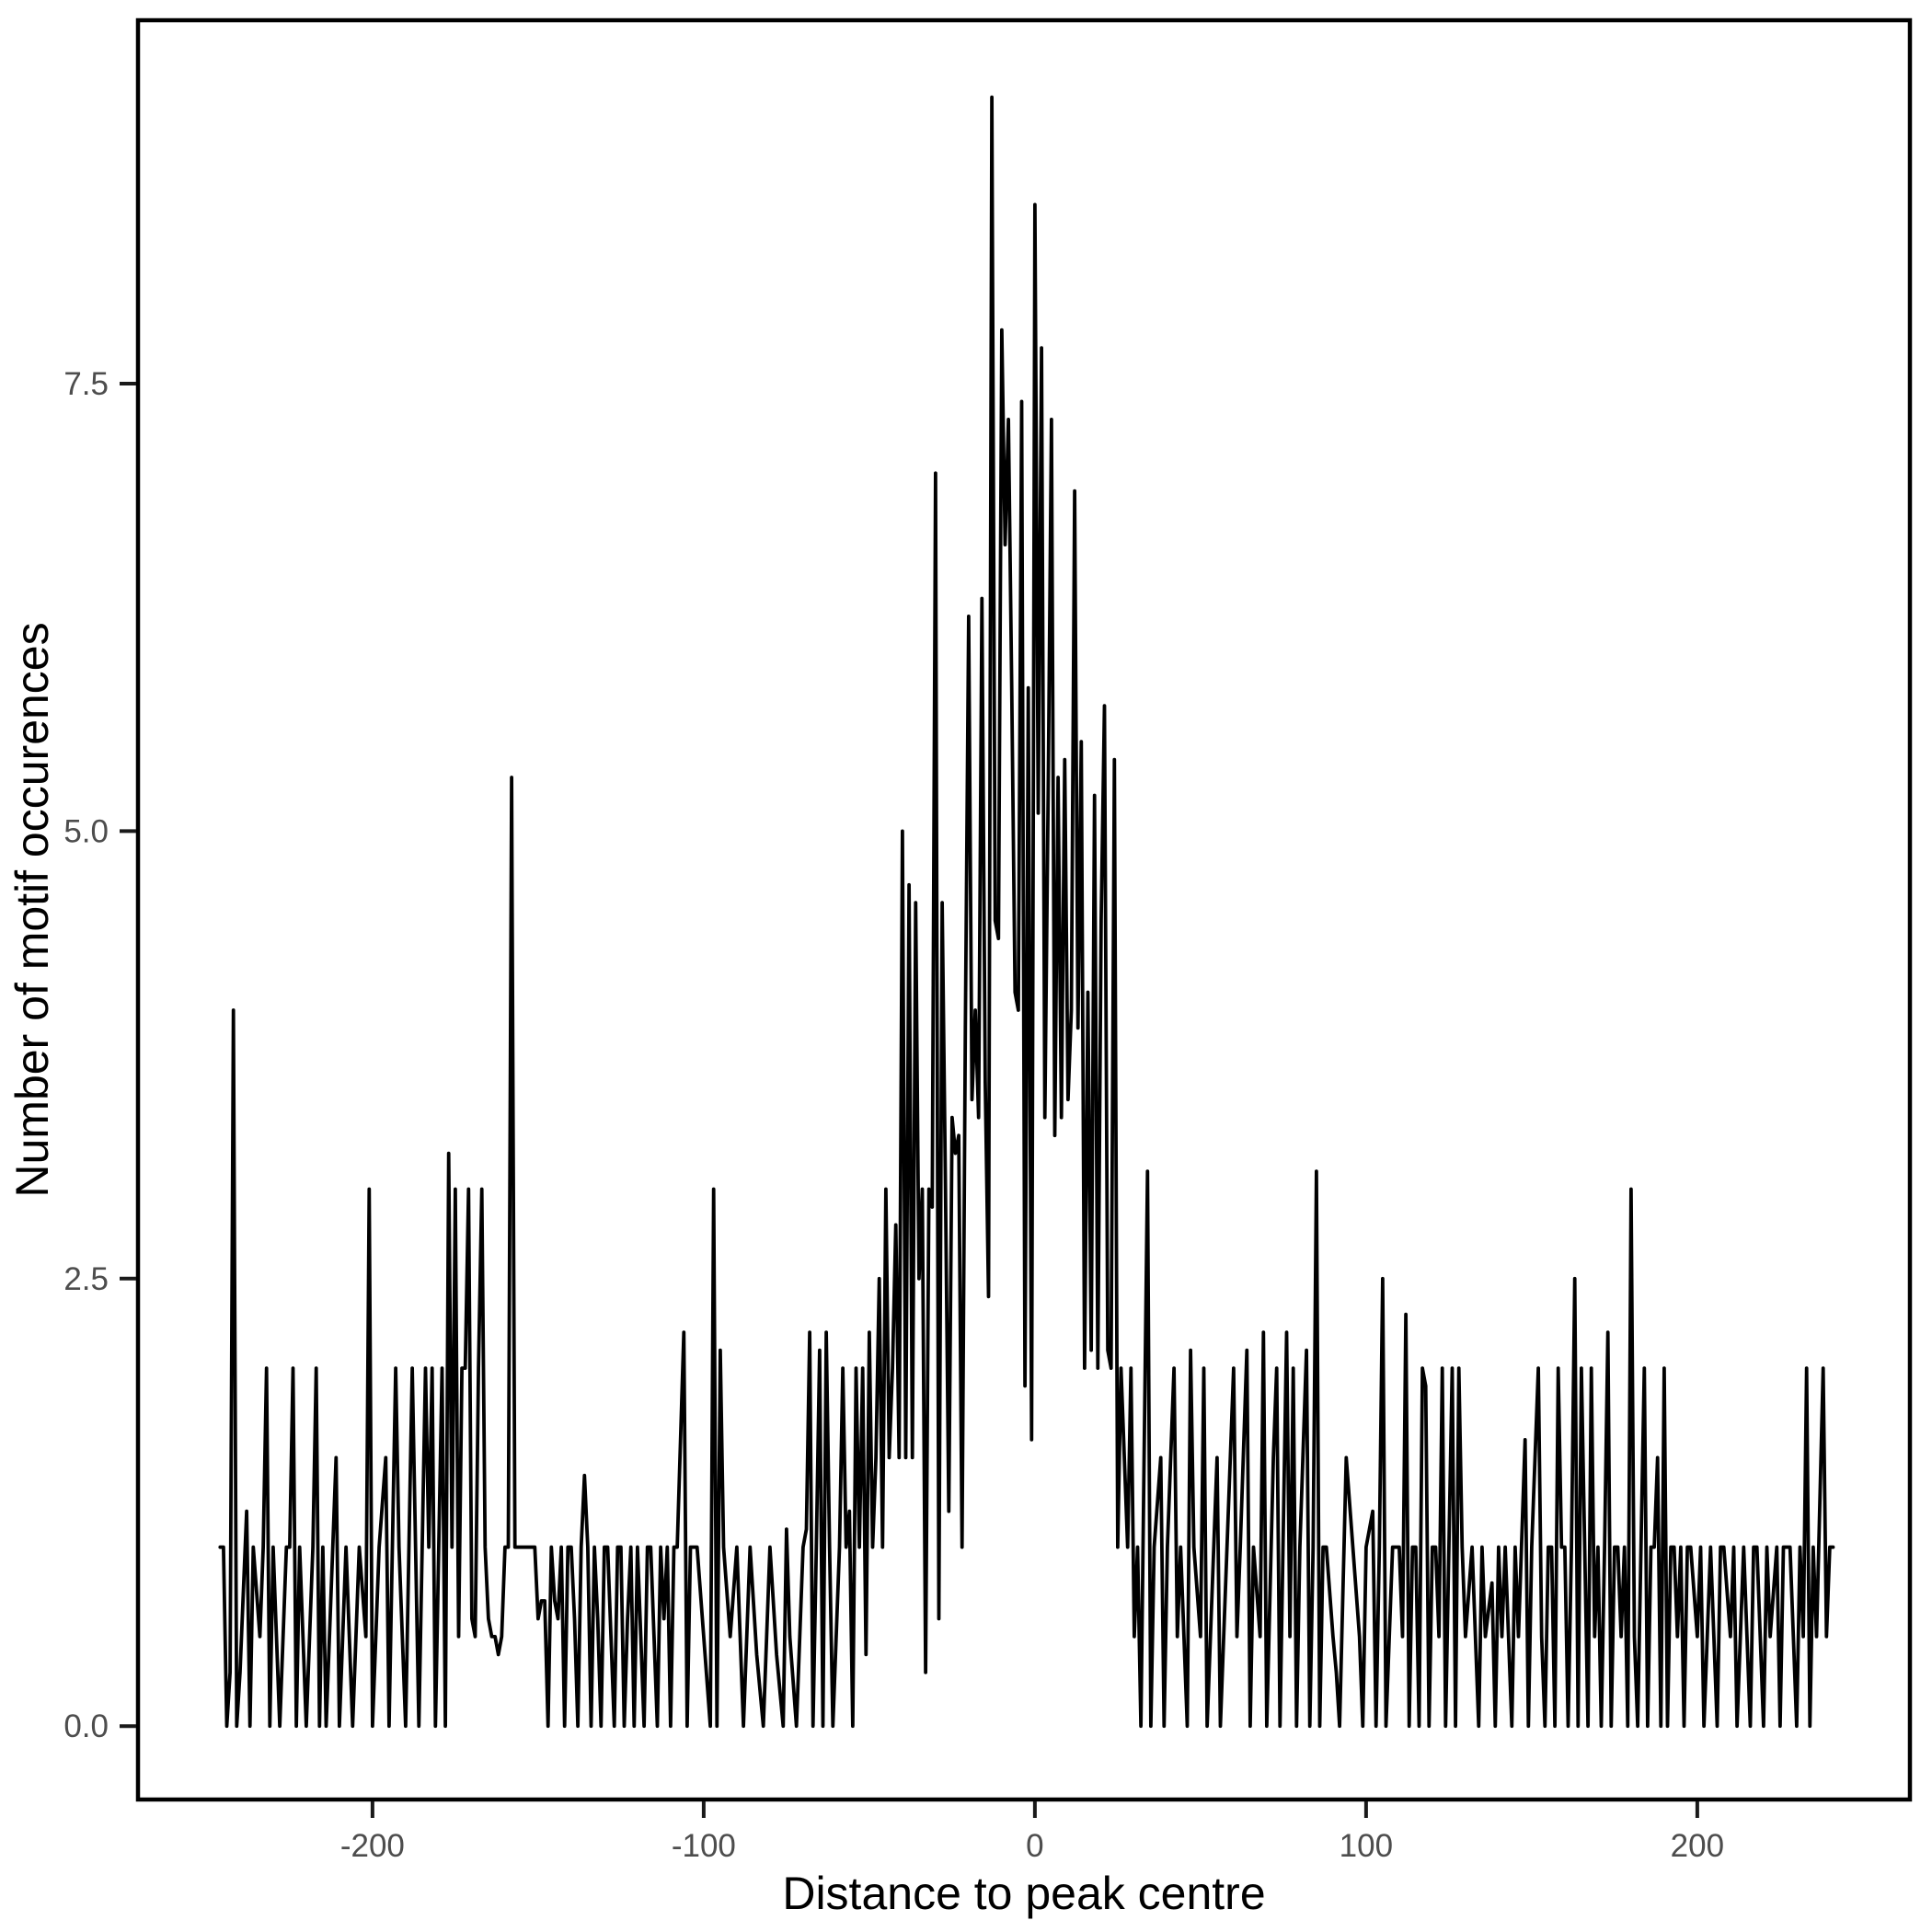  I want to click on x-tick-label: 100, so click(1366, 1846).